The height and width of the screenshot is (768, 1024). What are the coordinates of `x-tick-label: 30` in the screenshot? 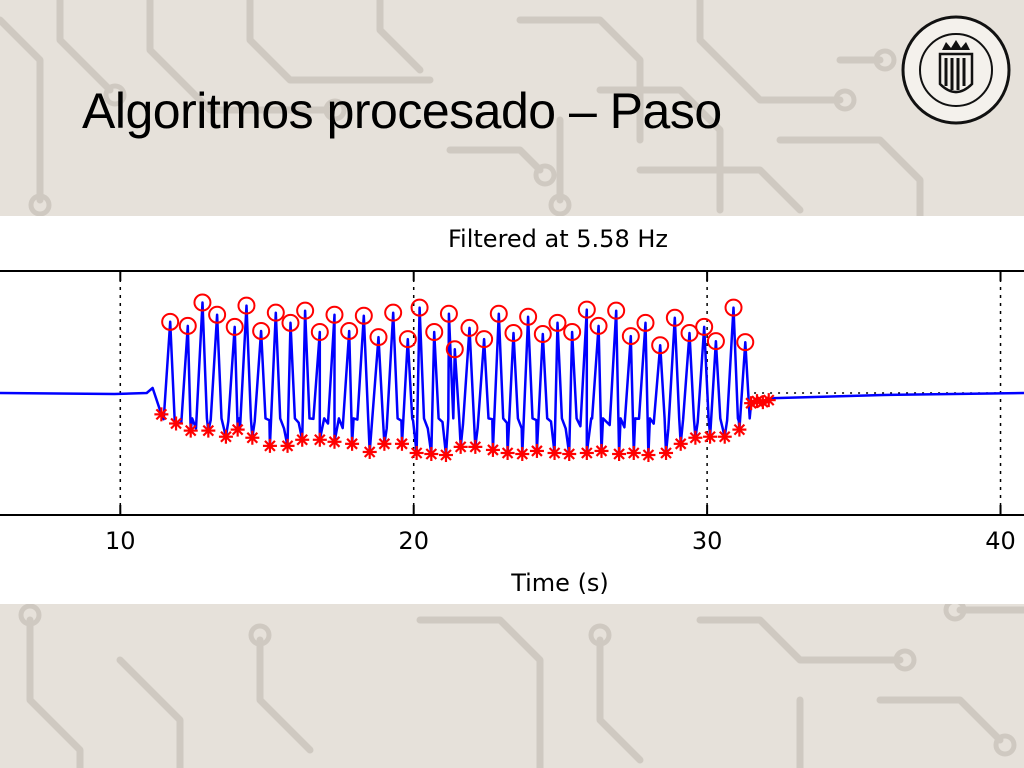 It's located at (707, 541).